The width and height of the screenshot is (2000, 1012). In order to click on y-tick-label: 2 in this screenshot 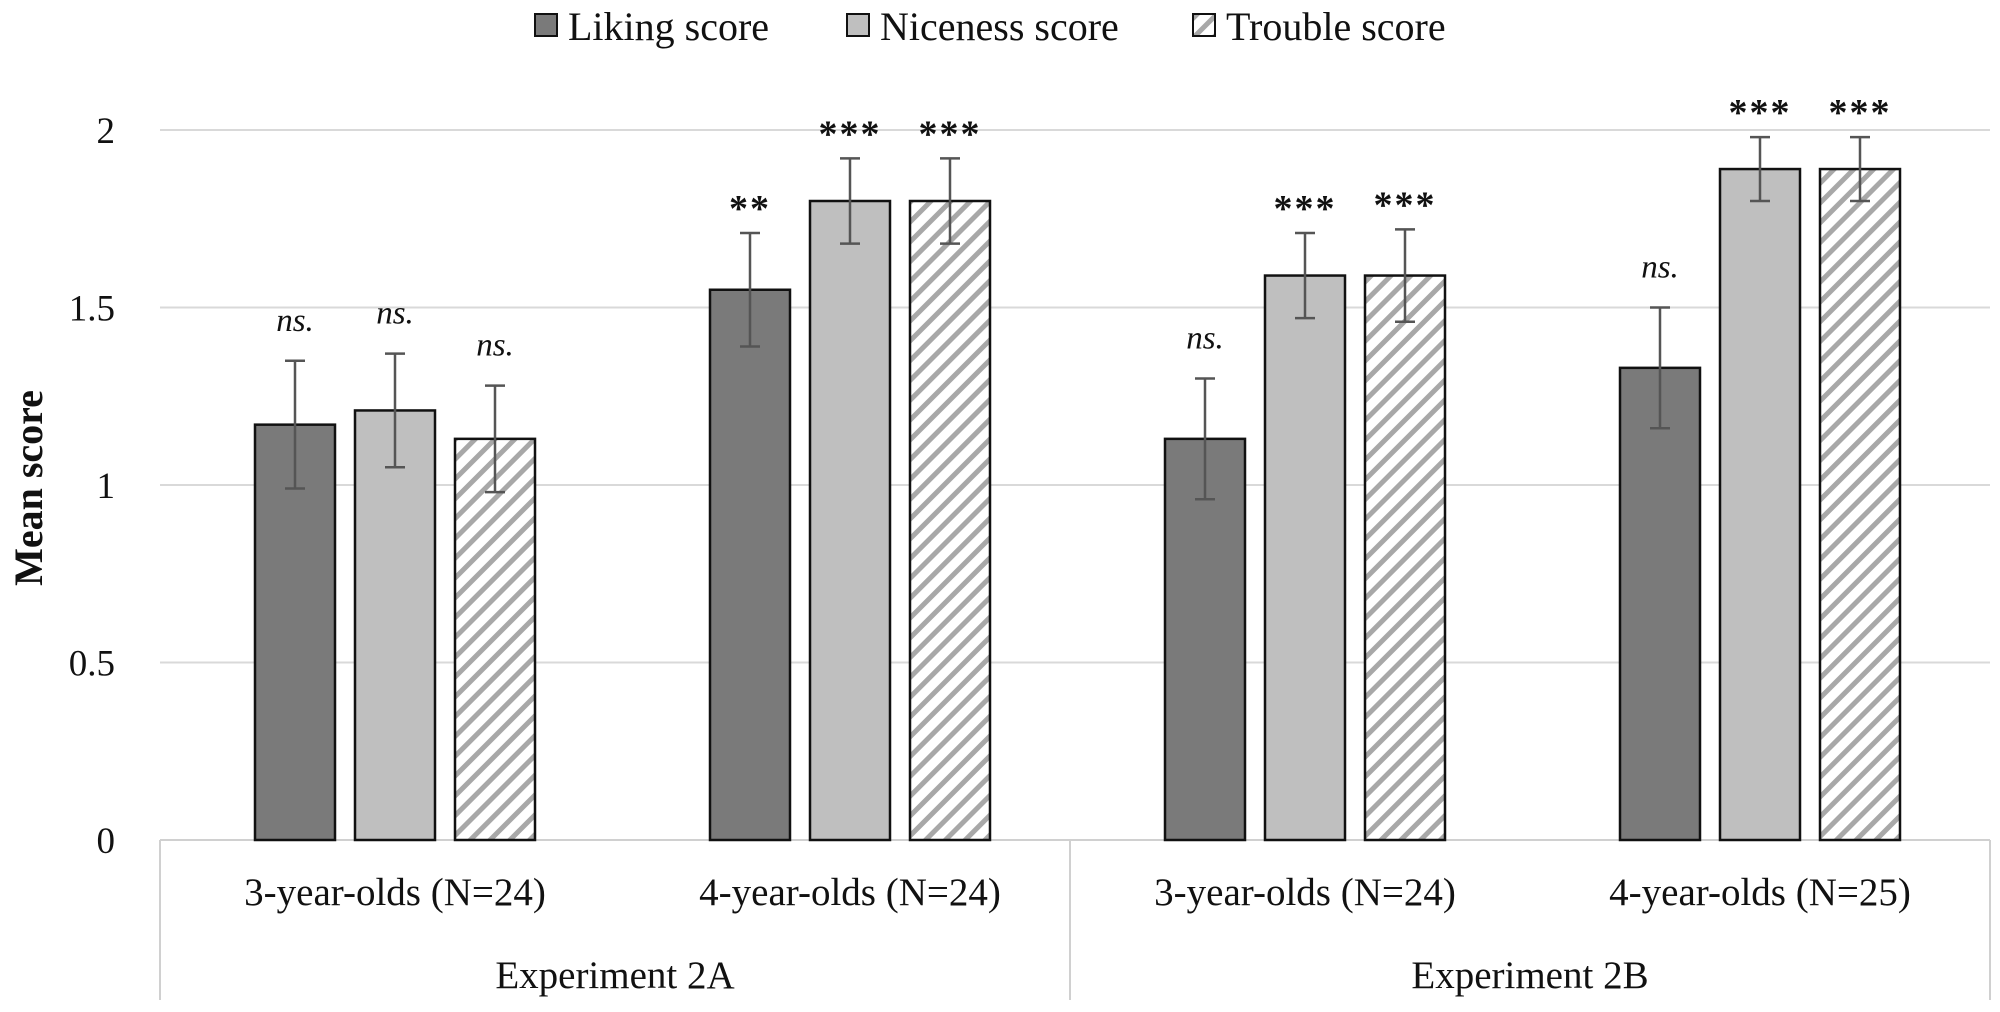, I will do `click(106, 131)`.